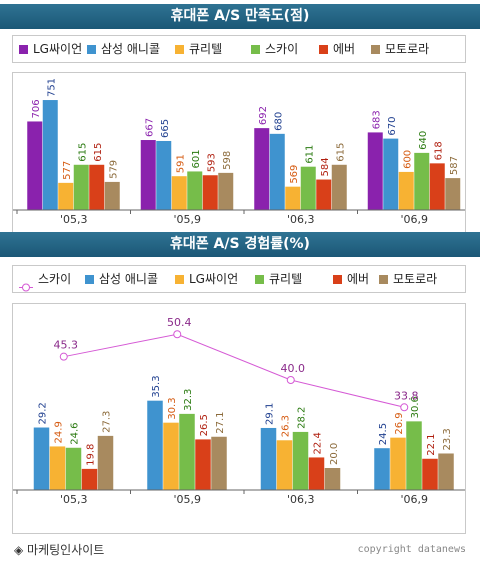  Describe the element at coordinates (431, 444) in the screenshot. I see `bar-value-label: 22.1` at that location.